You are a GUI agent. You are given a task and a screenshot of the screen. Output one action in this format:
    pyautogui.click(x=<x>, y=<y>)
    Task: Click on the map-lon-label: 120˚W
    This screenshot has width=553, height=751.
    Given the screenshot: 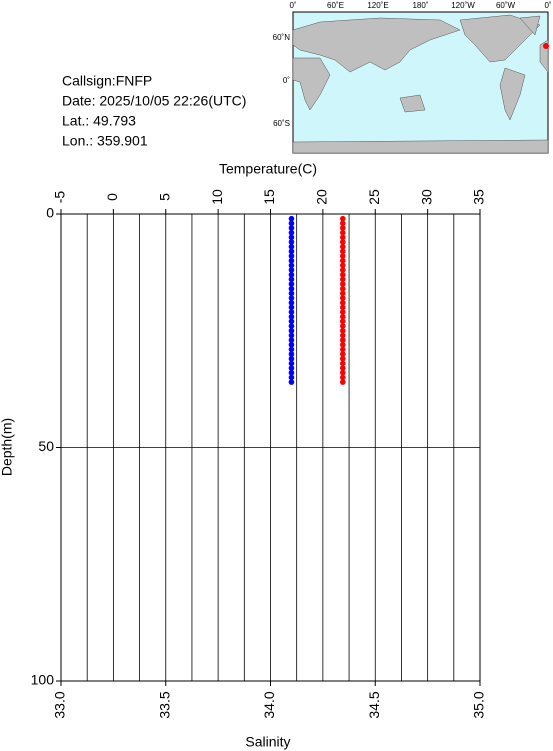 What is the action you would take?
    pyautogui.click(x=463, y=5)
    